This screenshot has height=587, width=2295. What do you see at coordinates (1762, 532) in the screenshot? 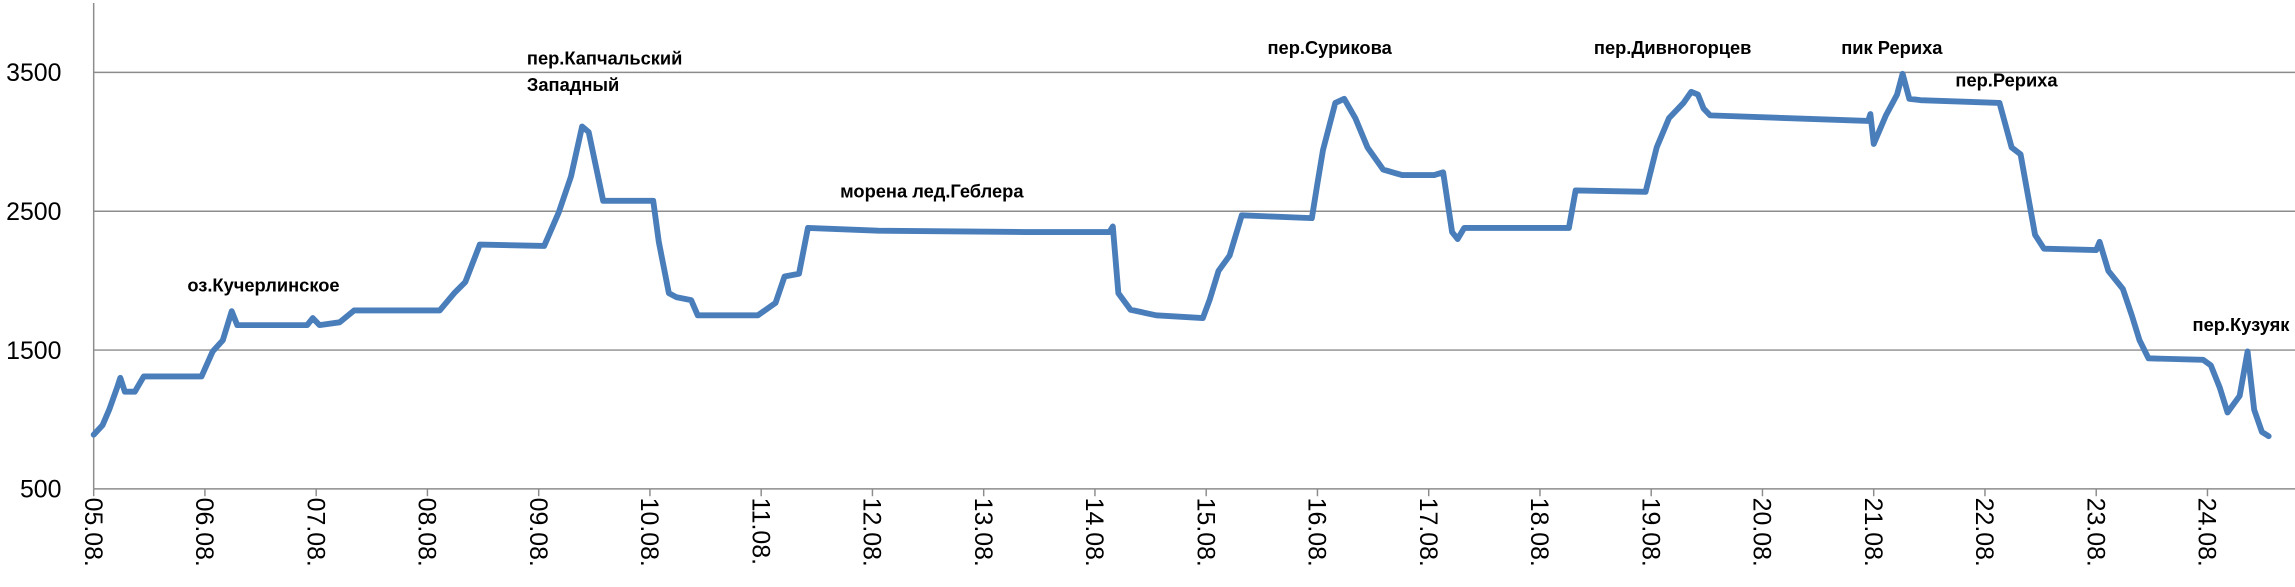
I see `x-tick-label: 20.08.` at bounding box center [1762, 532].